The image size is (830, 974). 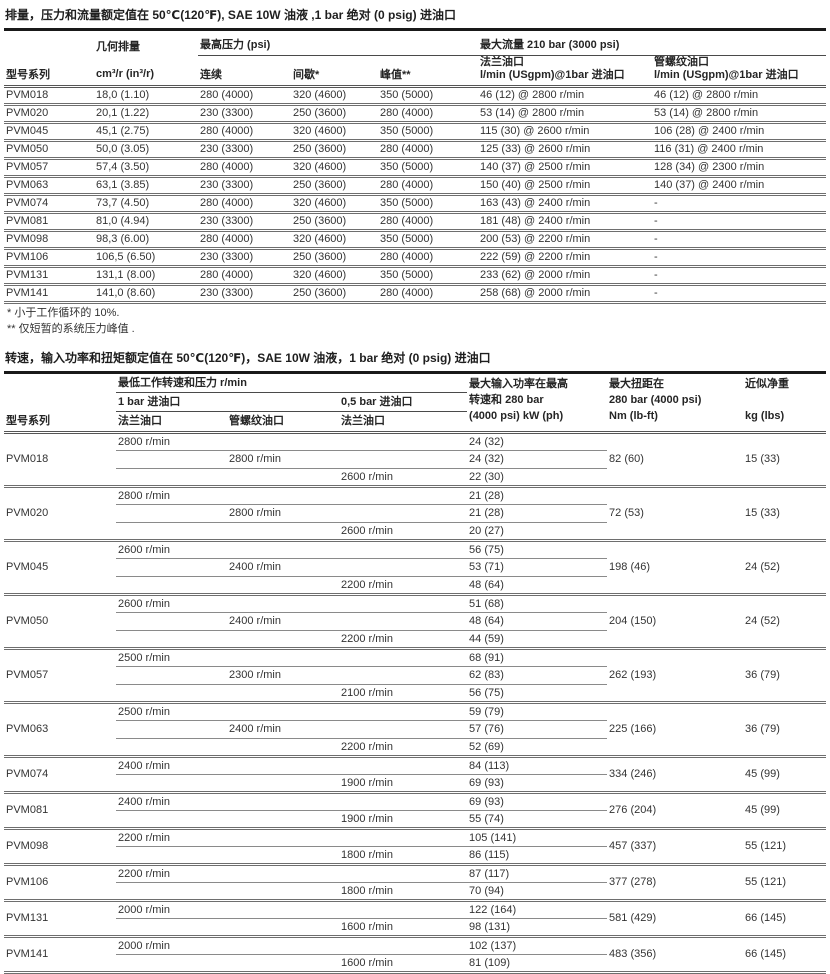 I want to click on flange-1bar-speed-cell: 2200 r/min, so click(x=171, y=837).